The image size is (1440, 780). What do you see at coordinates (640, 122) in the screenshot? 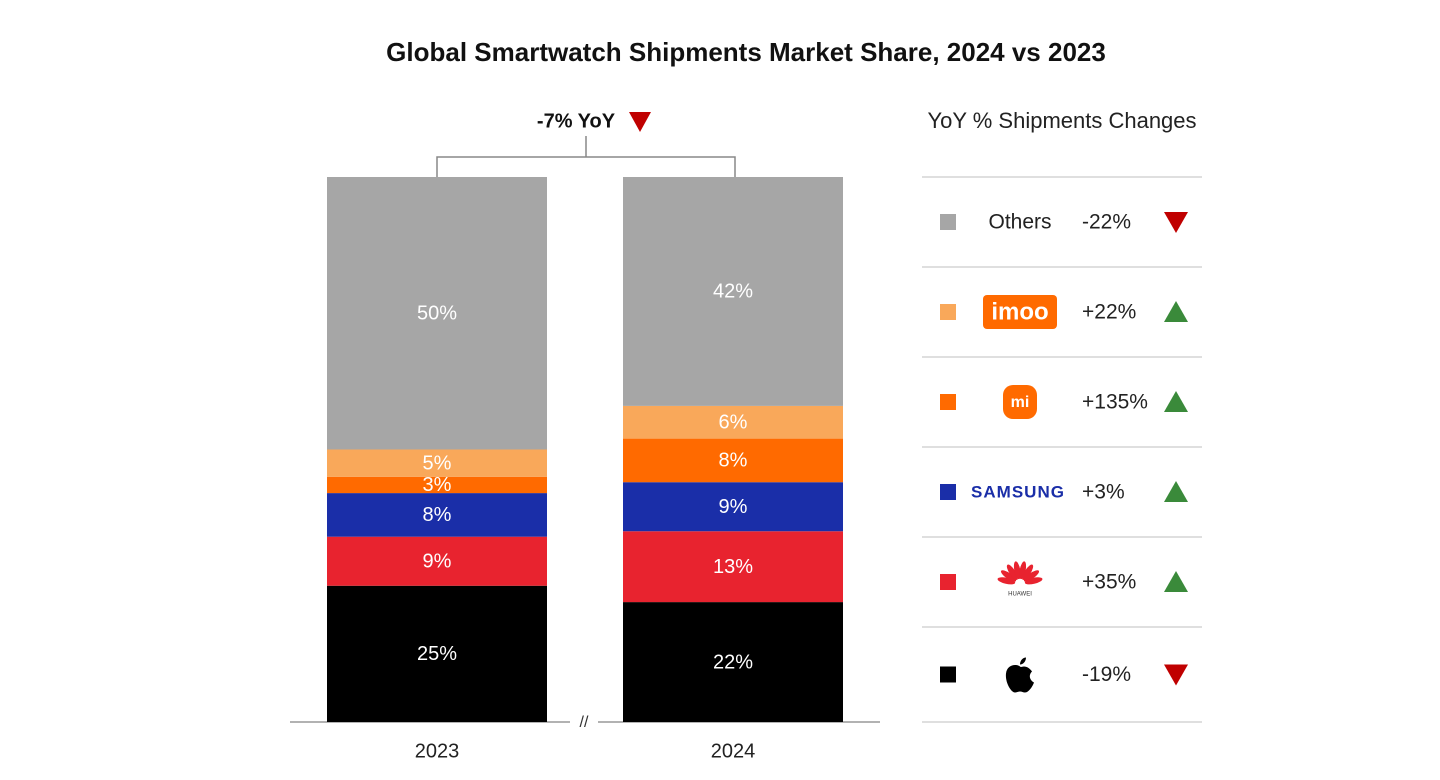
I see `yoy-arrow` at bounding box center [640, 122].